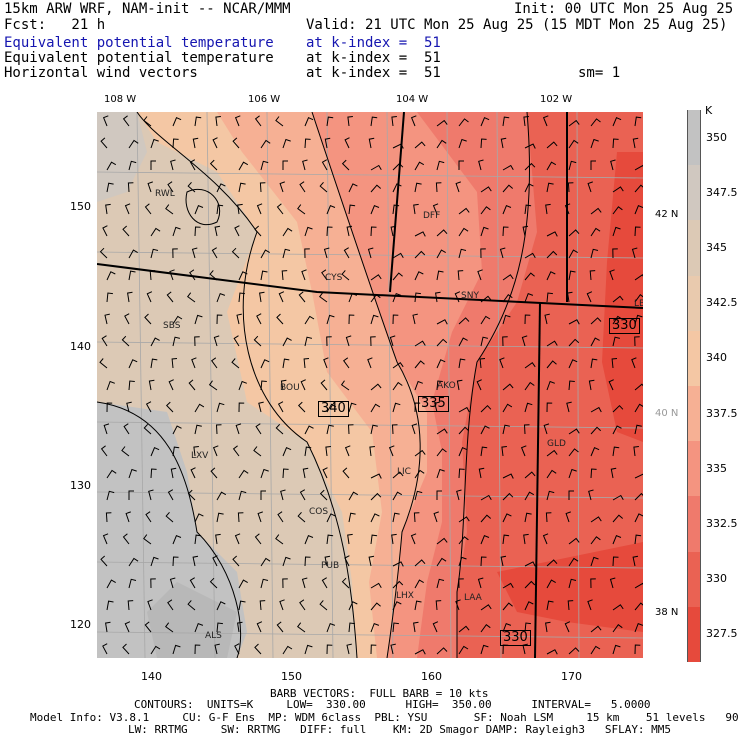 The width and height of the screenshot is (740, 740). I want to click on city-label: ALS, so click(213, 636).